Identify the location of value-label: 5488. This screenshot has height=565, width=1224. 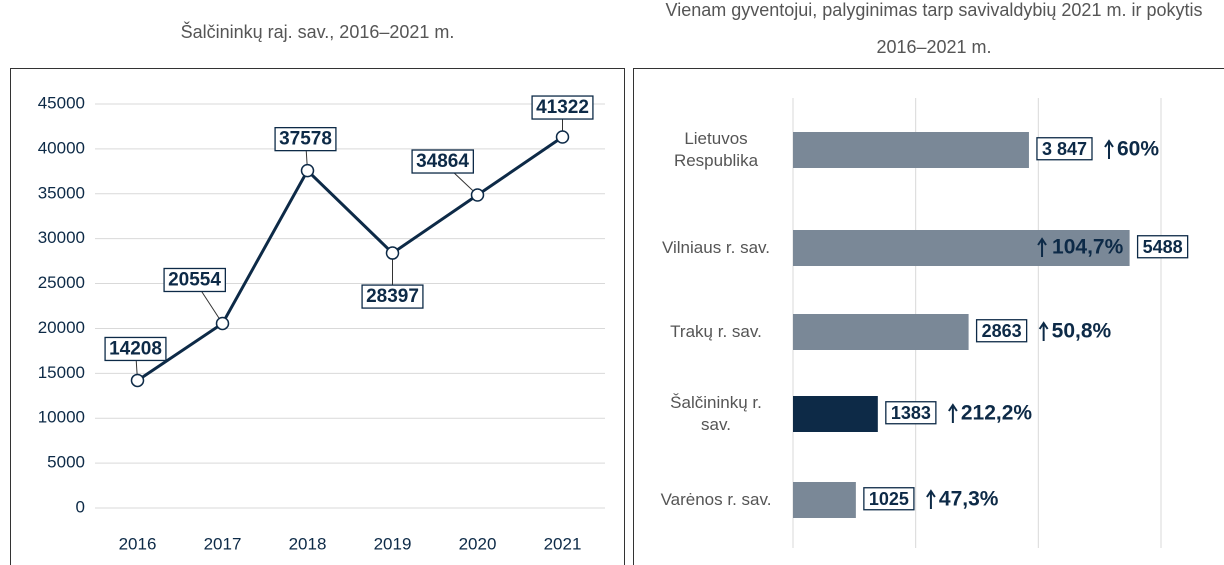
(1163, 247).